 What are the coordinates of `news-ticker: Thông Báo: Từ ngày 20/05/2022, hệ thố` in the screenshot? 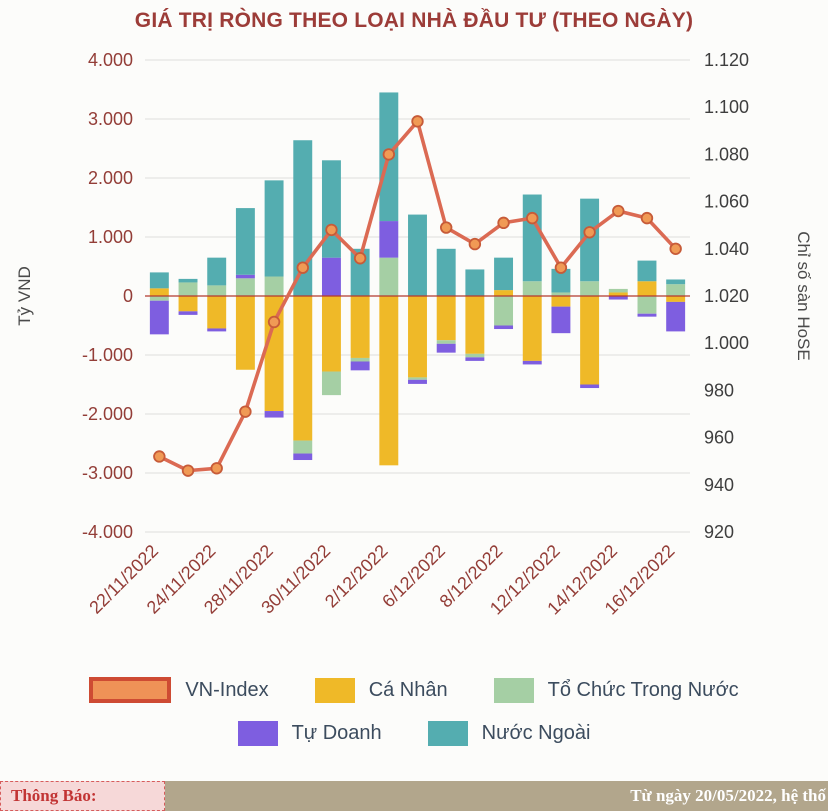 It's located at (414, 796).